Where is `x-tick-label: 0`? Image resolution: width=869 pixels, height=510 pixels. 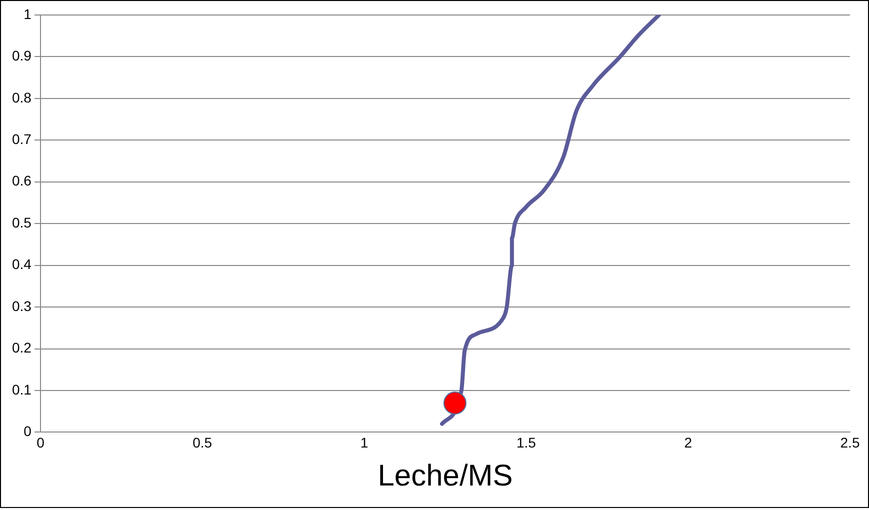
x-tick-label: 0 is located at coordinates (40, 442).